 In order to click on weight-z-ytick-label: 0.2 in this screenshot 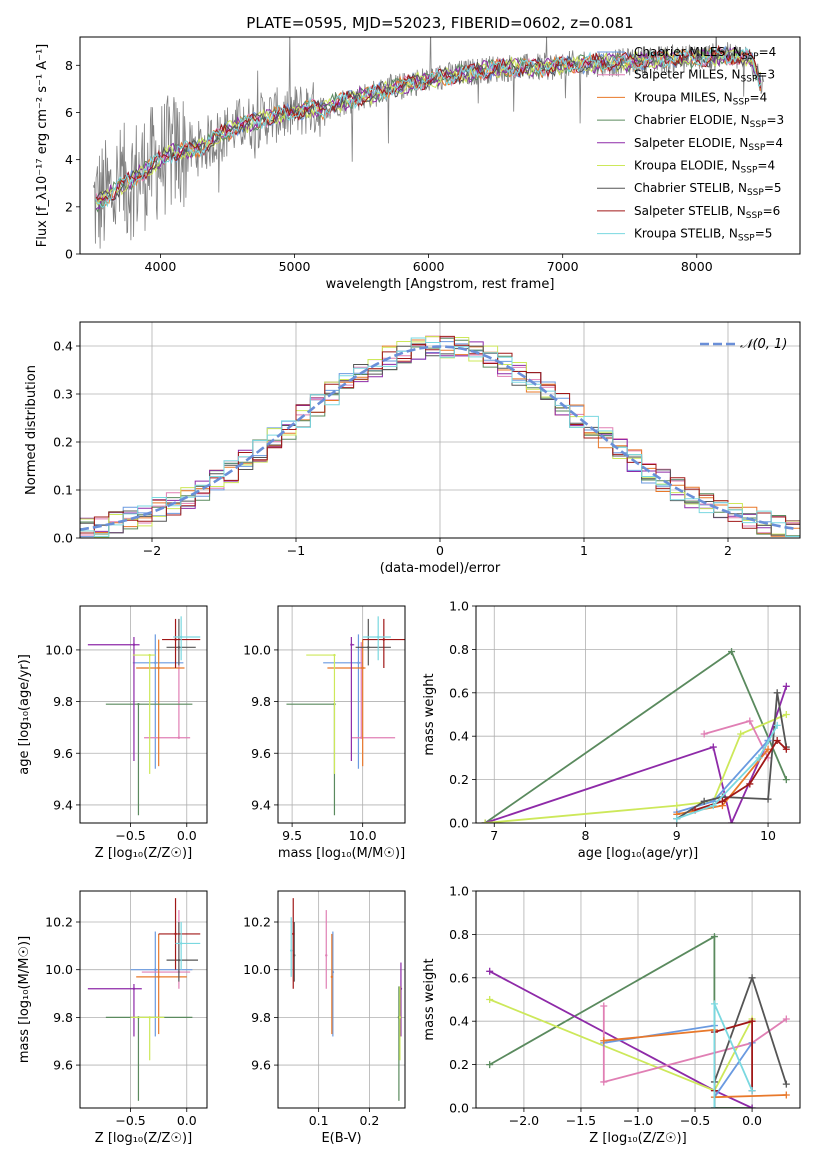, I will do `click(459, 1064)`.